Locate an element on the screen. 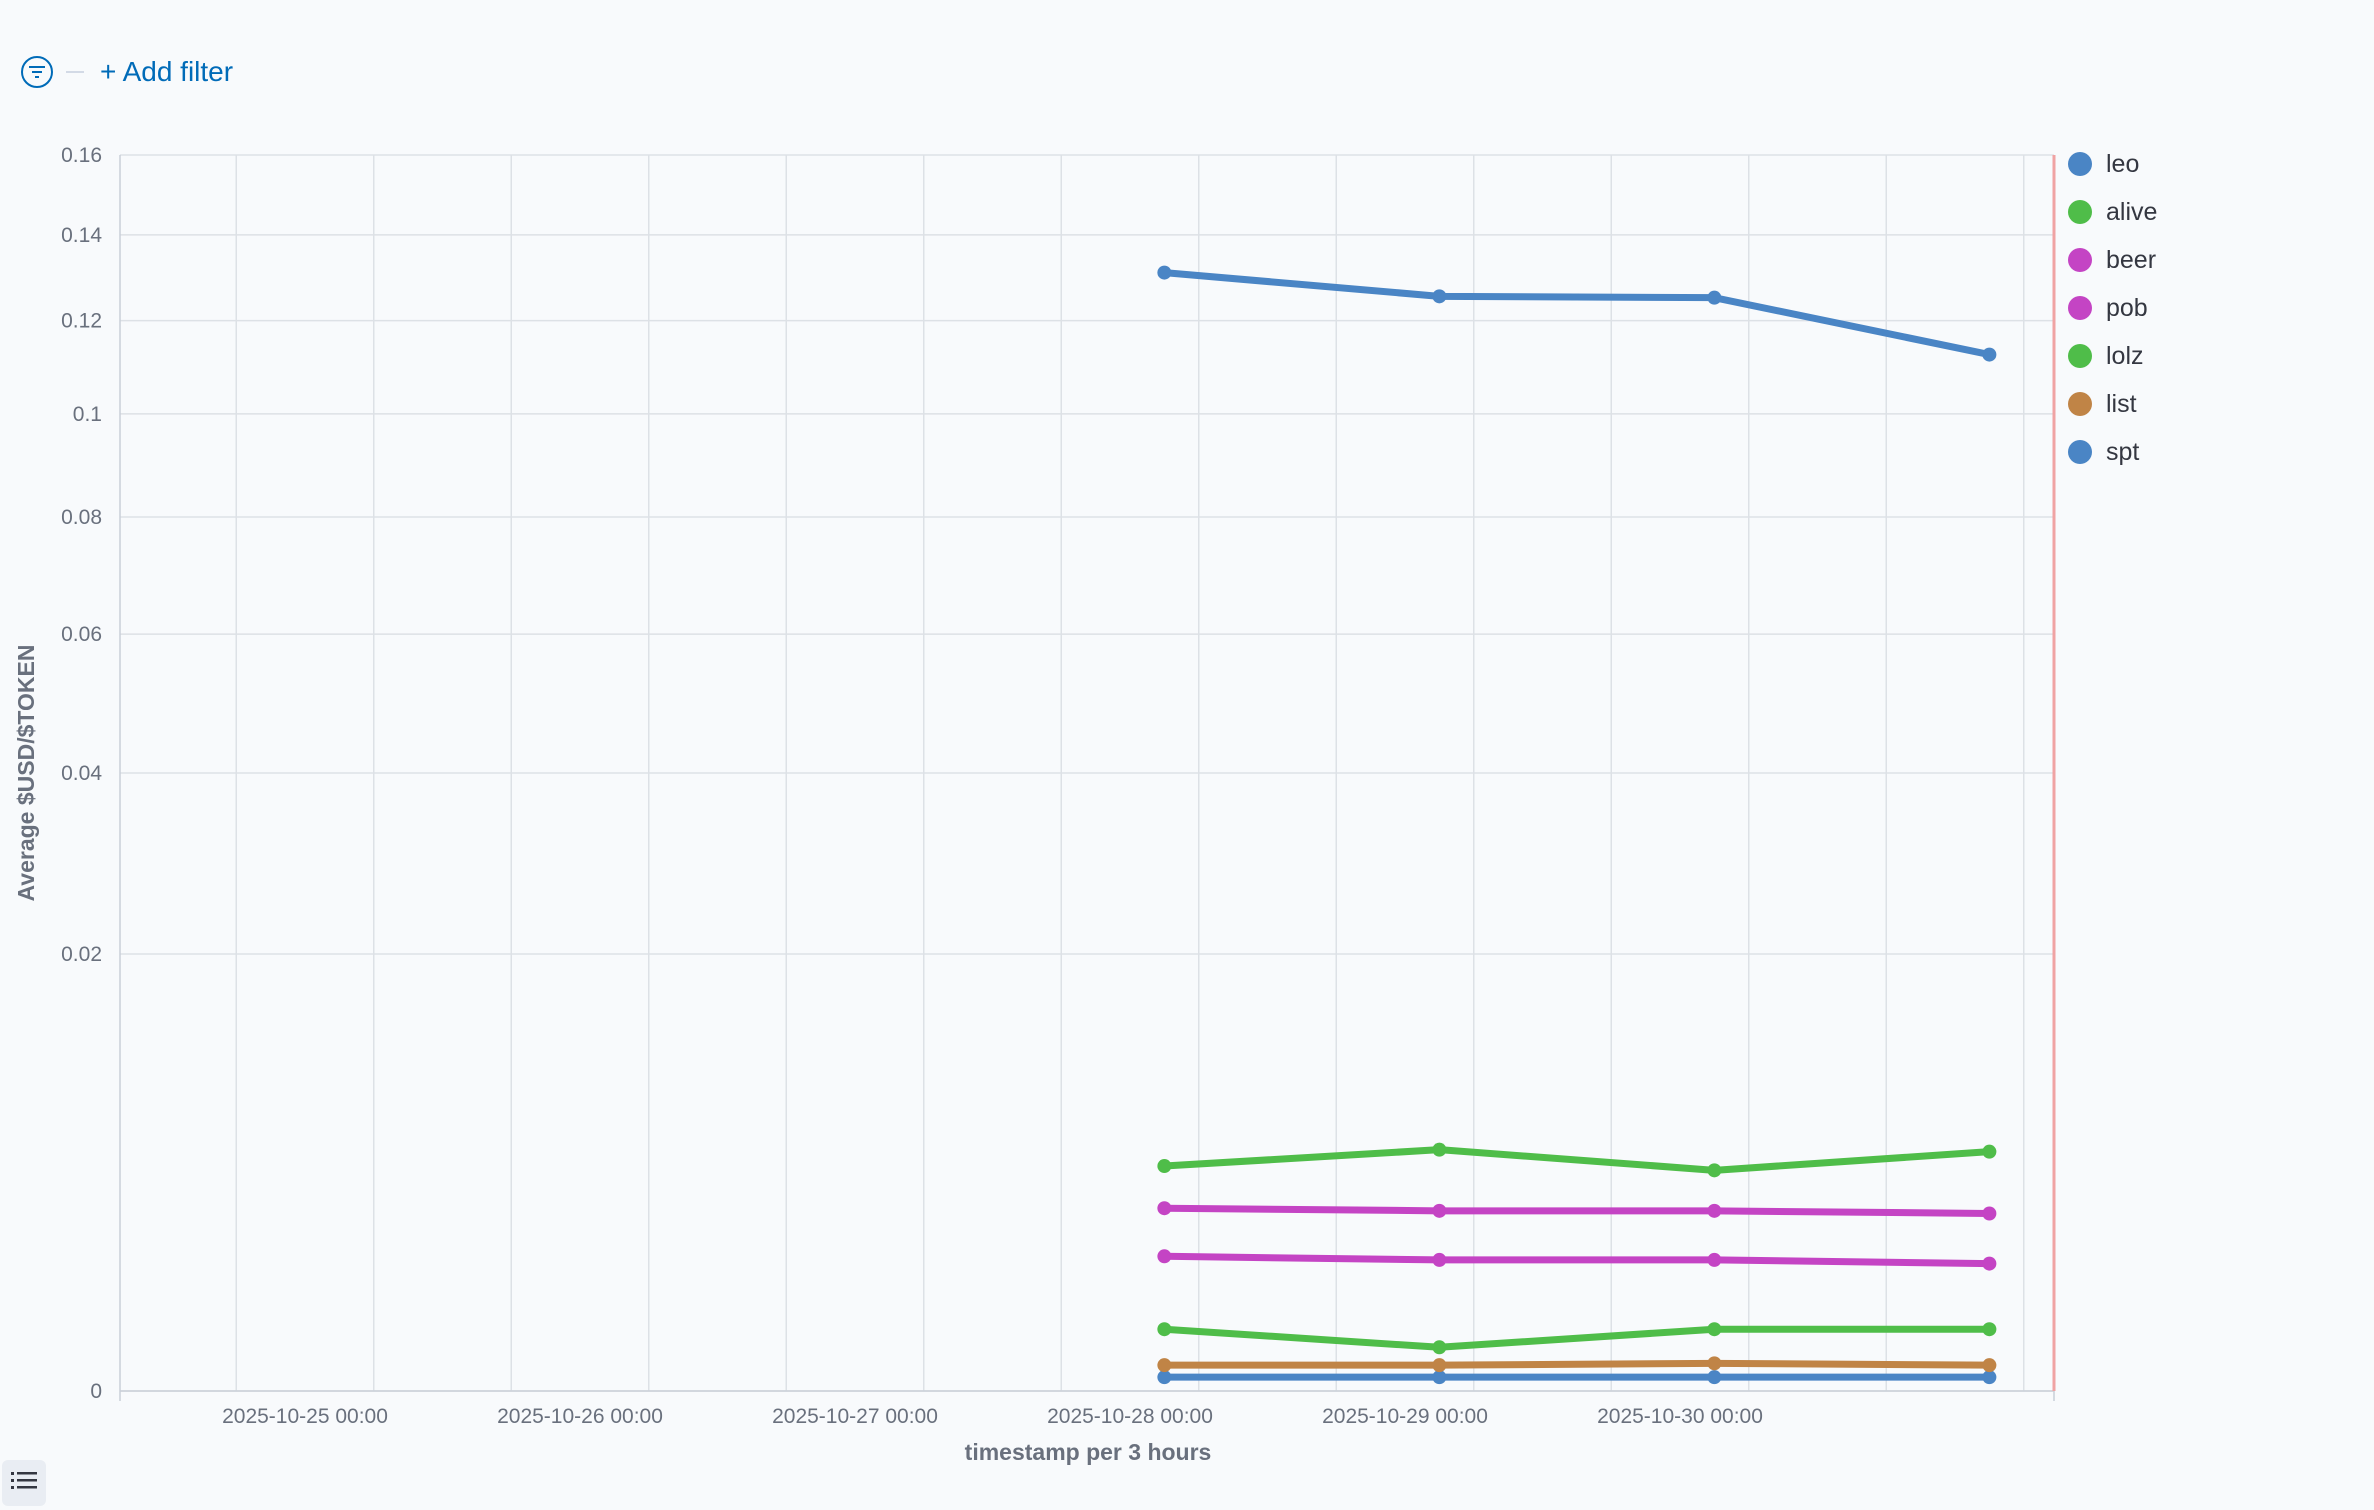 The image size is (2374, 1510). legend-item-alive: alive is located at coordinates (2112, 212).